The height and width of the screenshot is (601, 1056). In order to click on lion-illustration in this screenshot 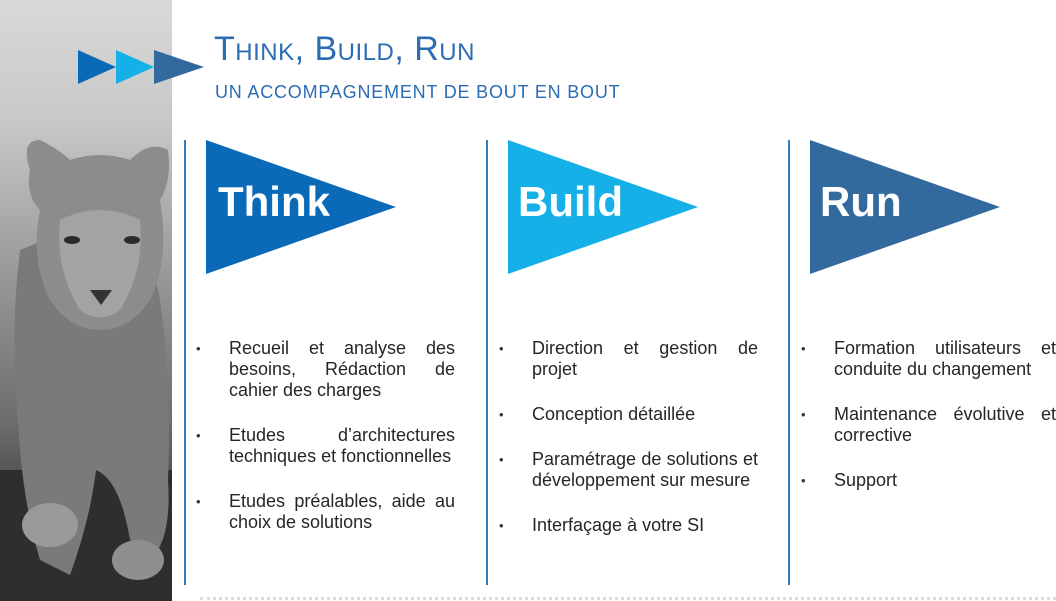, I will do `click(86, 370)`.